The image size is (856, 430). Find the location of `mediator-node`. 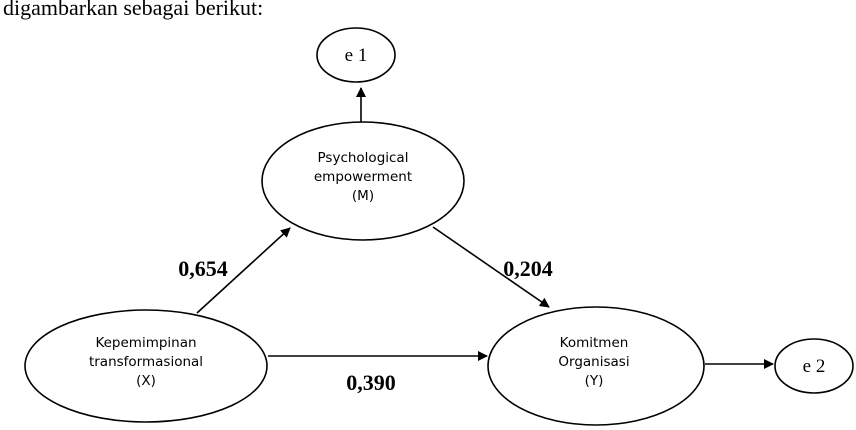

mediator-node is located at coordinates (363, 181).